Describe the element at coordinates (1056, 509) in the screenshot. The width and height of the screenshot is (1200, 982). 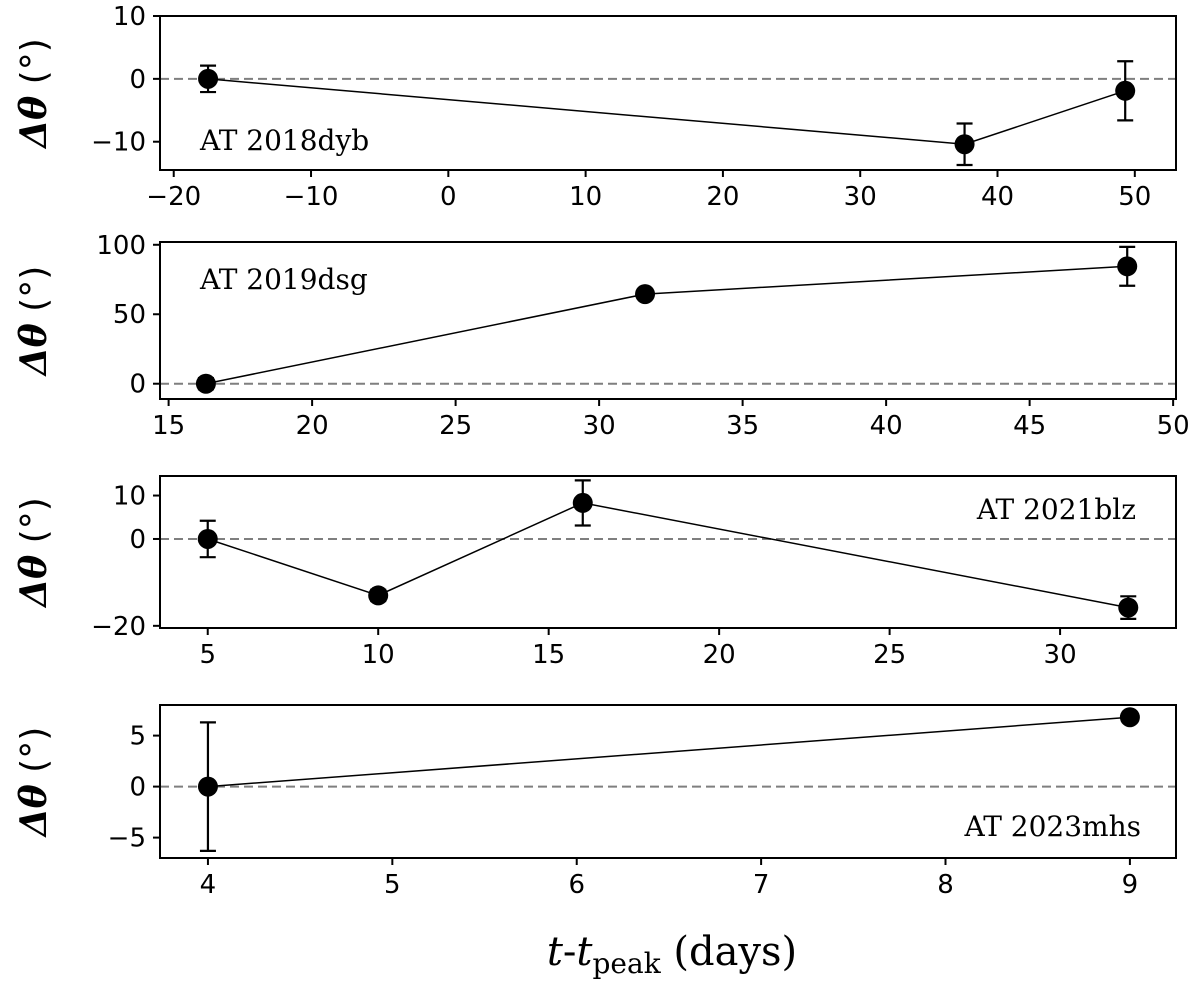
I see `panel-annotation: AT 2021blz` at that location.